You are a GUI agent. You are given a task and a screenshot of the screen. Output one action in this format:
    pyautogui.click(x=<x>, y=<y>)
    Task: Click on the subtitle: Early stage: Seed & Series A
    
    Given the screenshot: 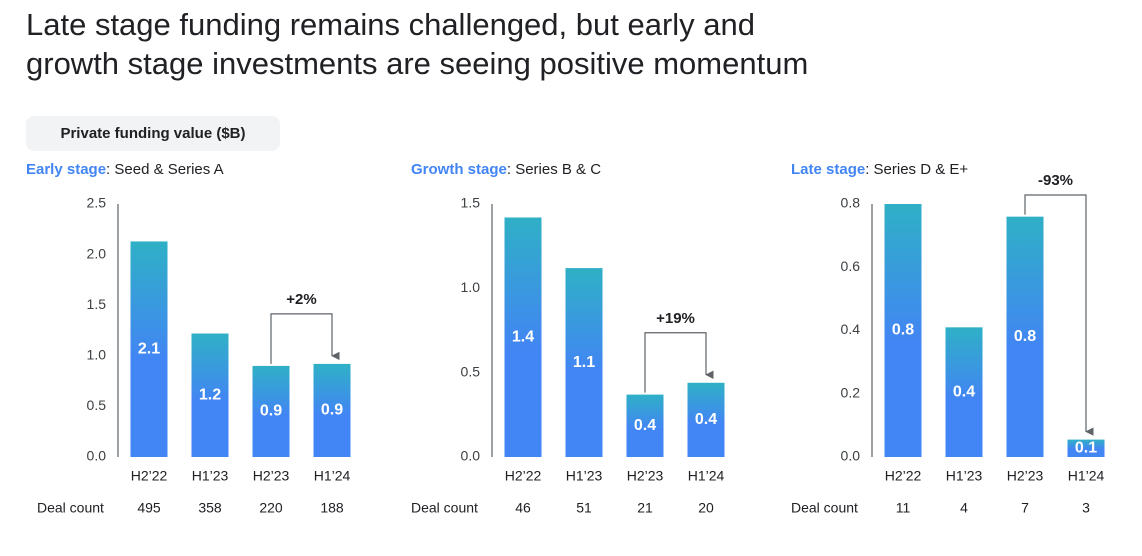 What is the action you would take?
    pyautogui.click(x=125, y=169)
    